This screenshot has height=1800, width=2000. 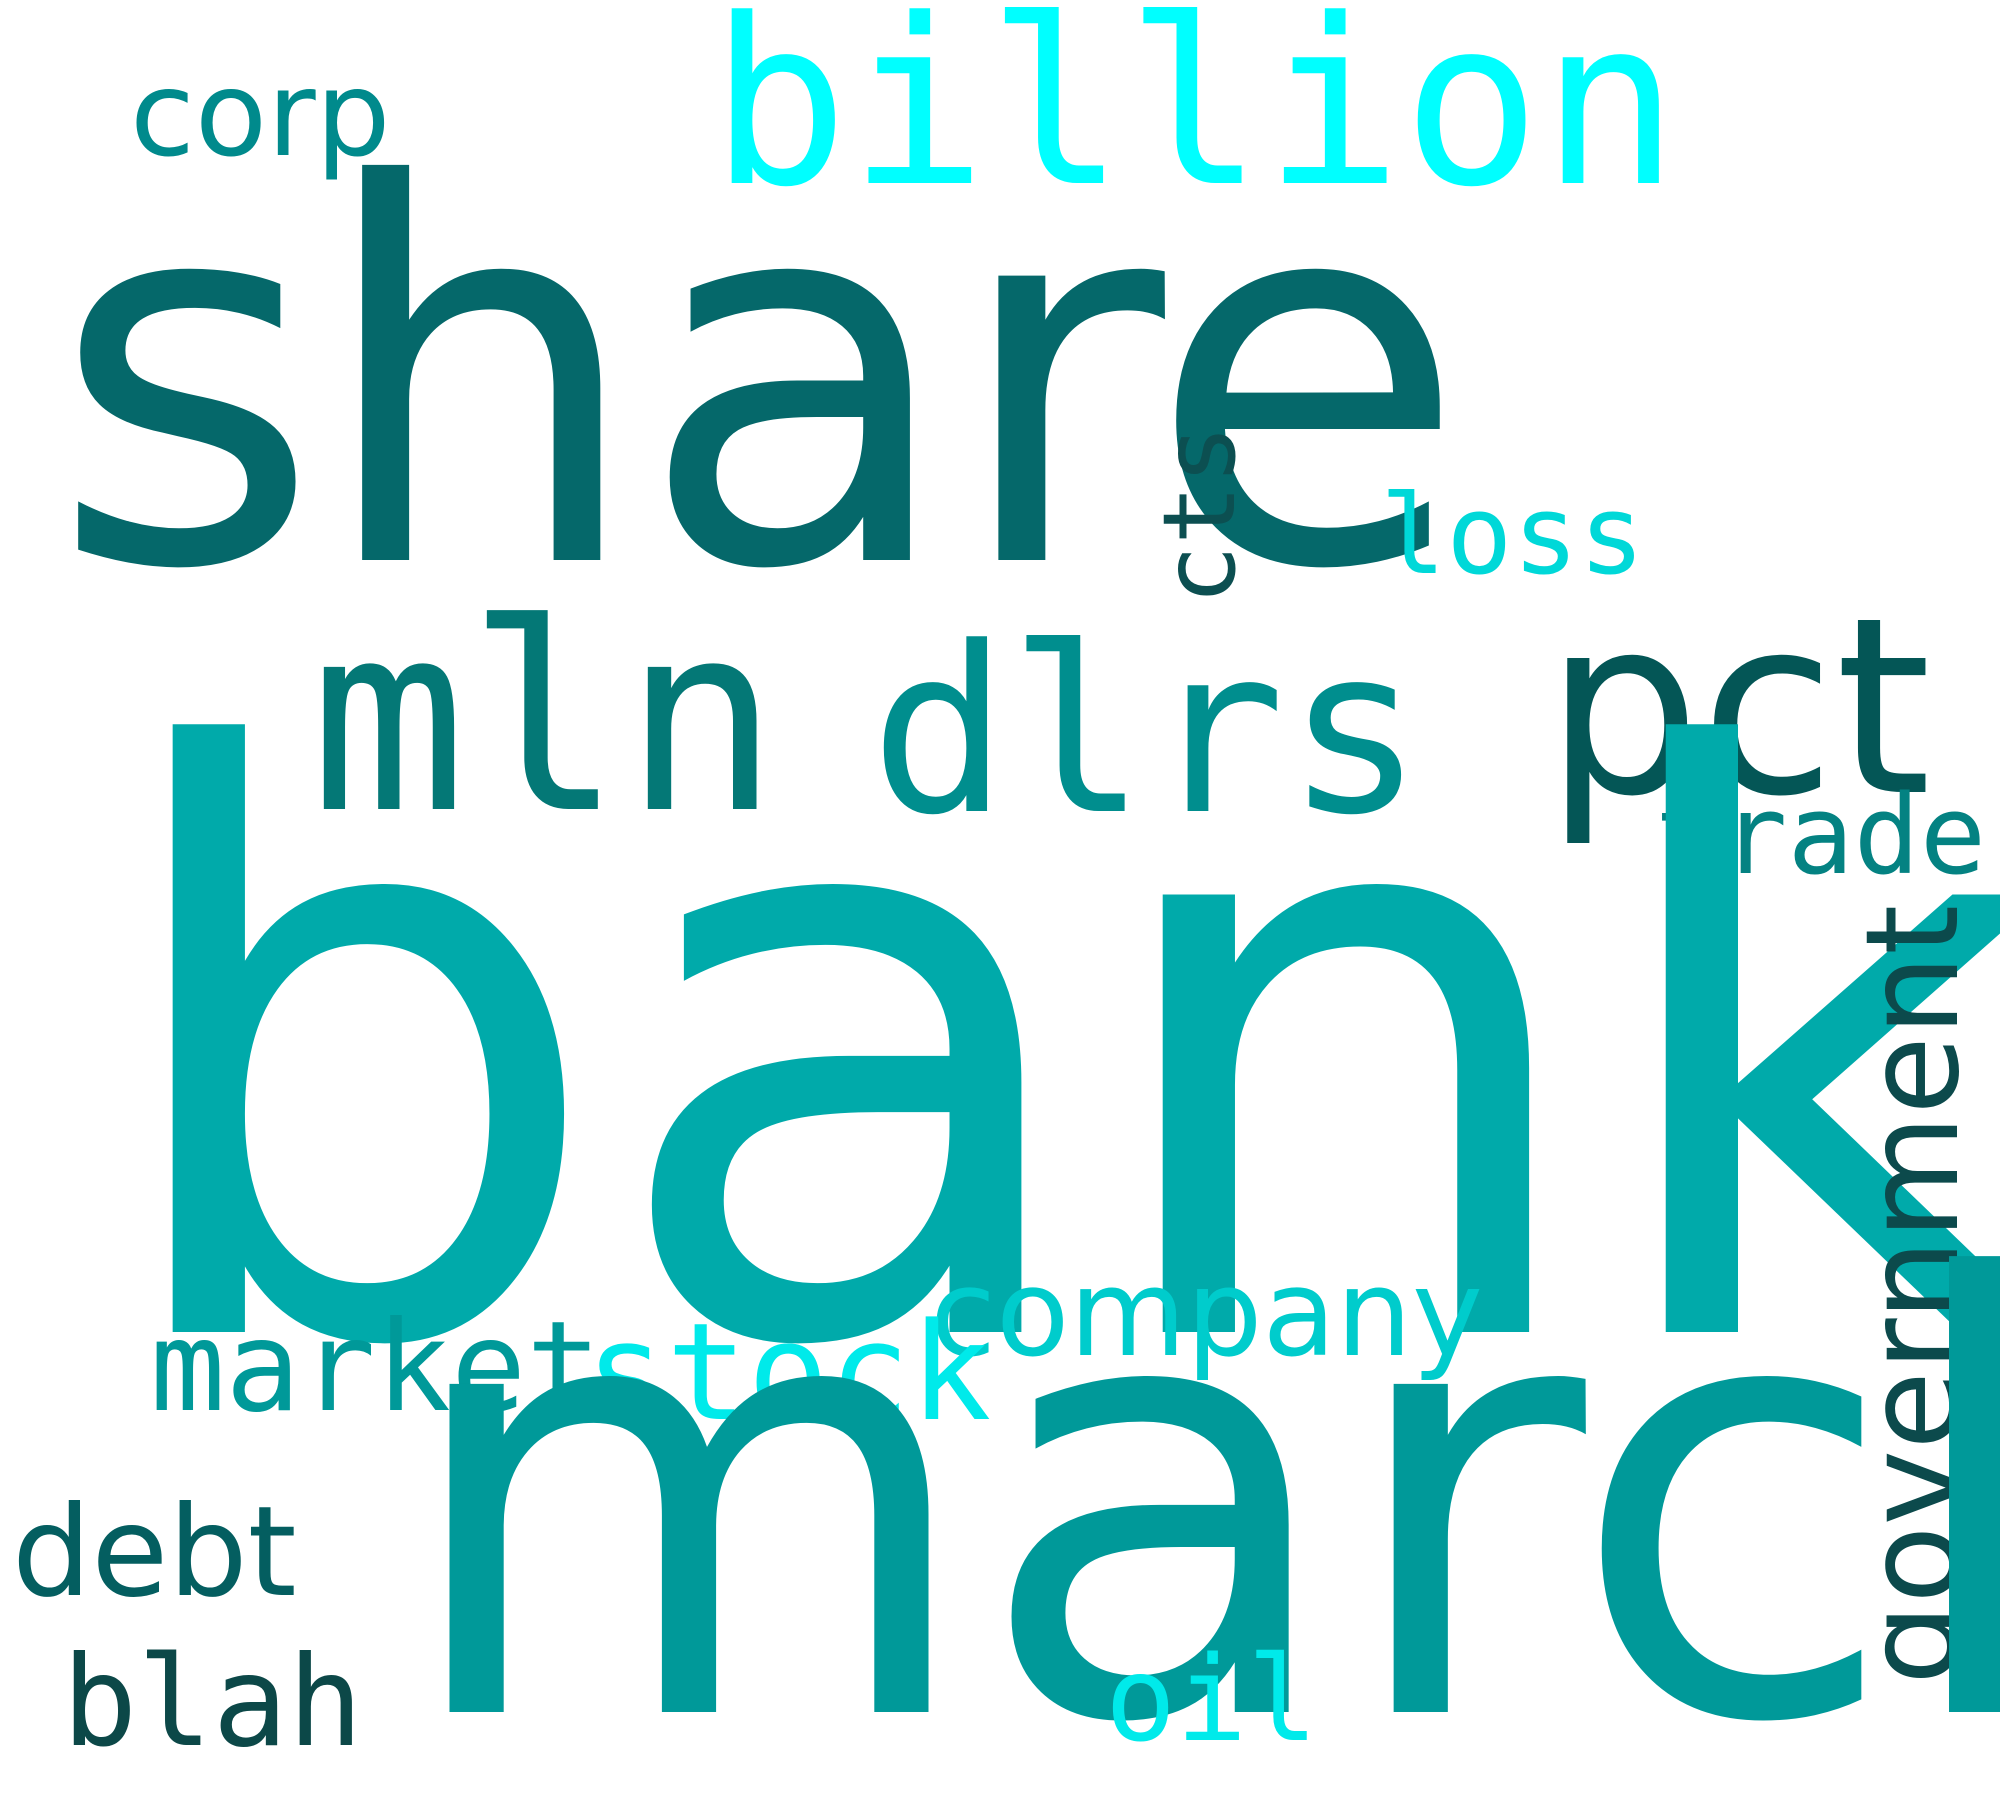 I want to click on word-mln: mln, so click(x=545, y=720).